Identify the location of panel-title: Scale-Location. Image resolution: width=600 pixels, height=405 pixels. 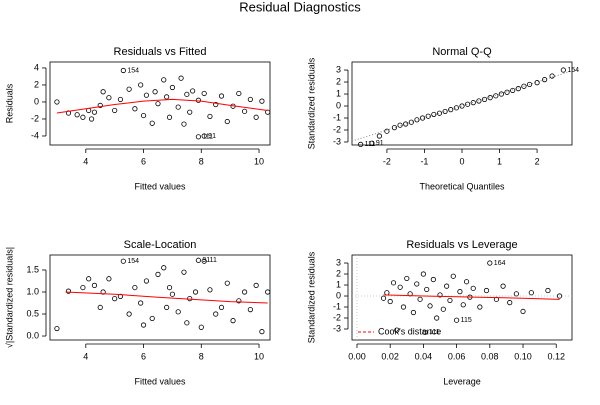
(160, 245).